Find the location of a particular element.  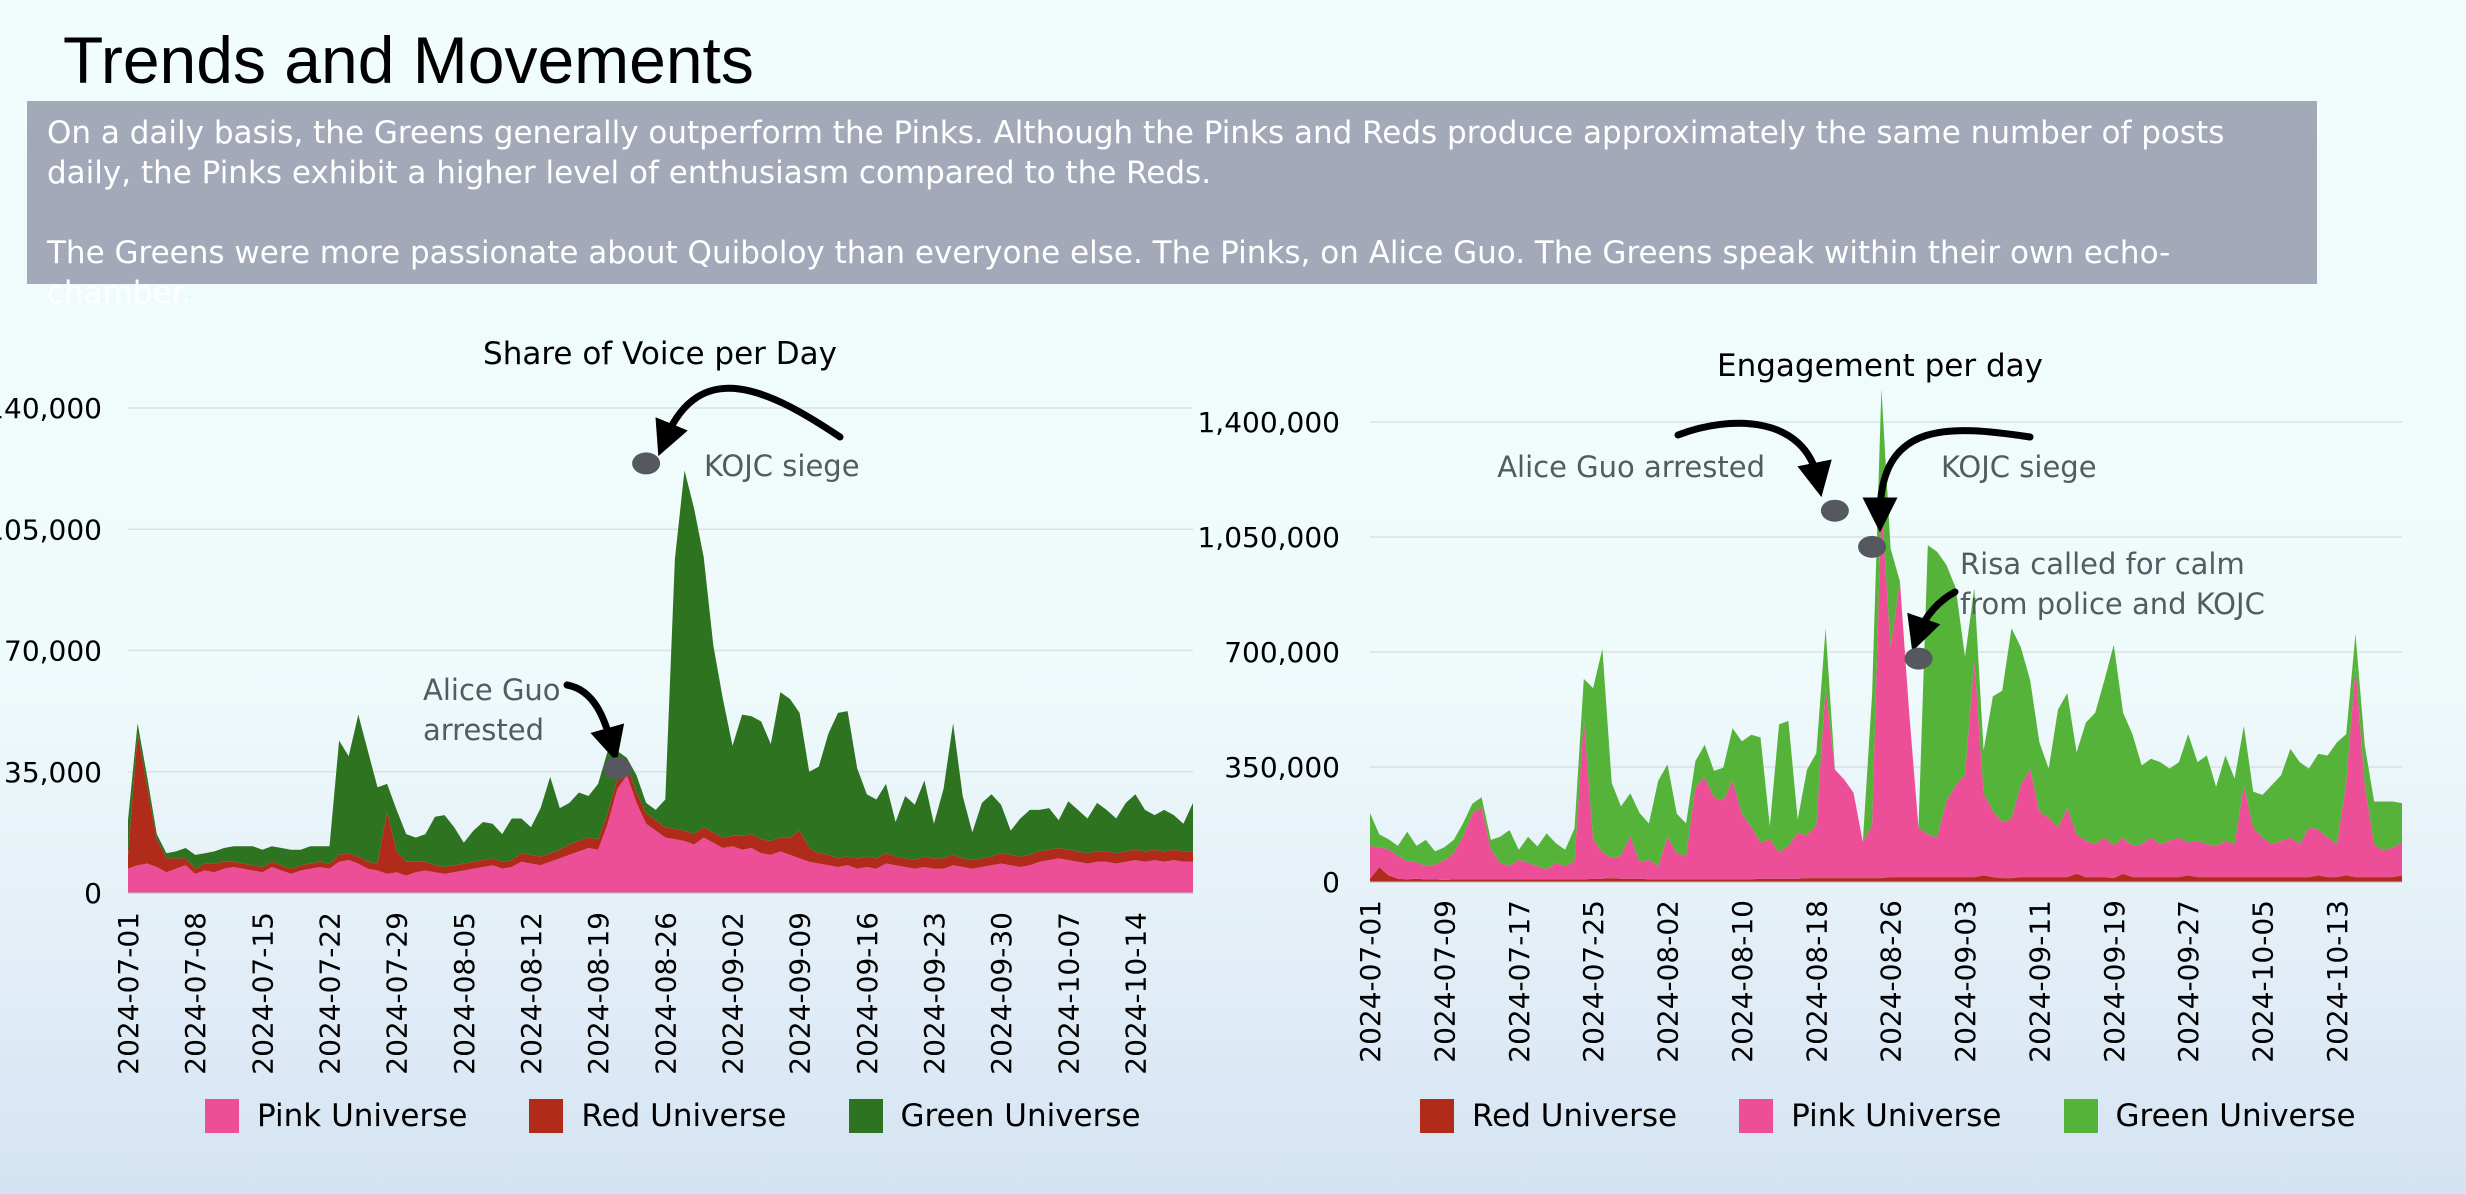

y-tick-label: 70,000 is located at coordinates (53, 651).